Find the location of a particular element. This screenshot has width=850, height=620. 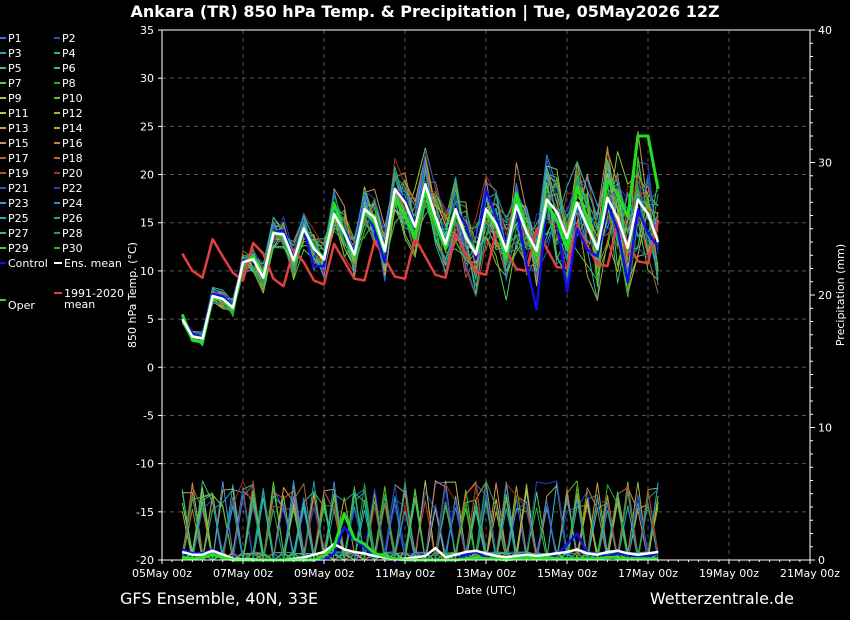

y2-tick-label: 20 is located at coordinates (825, 295).